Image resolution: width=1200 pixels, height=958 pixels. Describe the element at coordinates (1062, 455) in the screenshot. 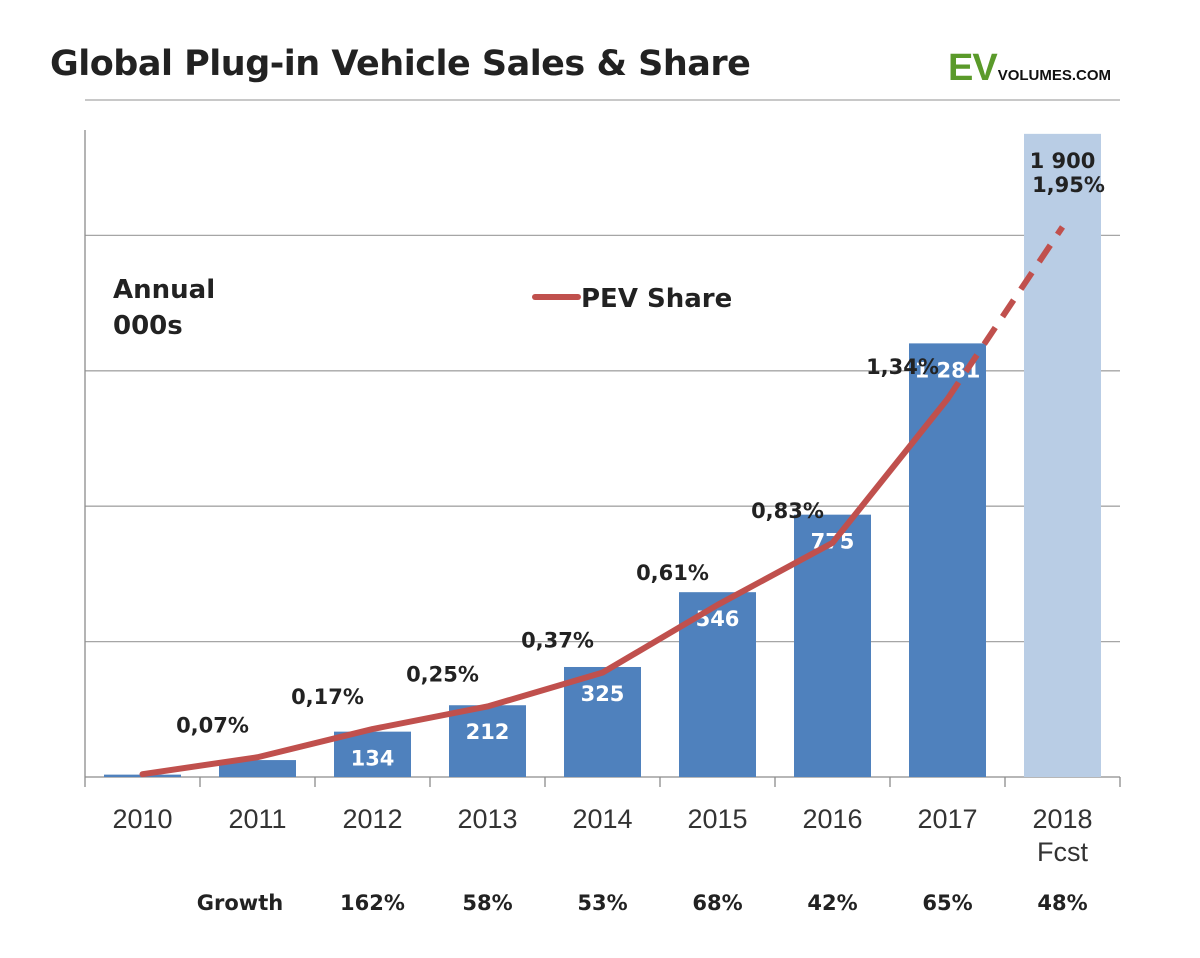

I see `bar-2018` at that location.